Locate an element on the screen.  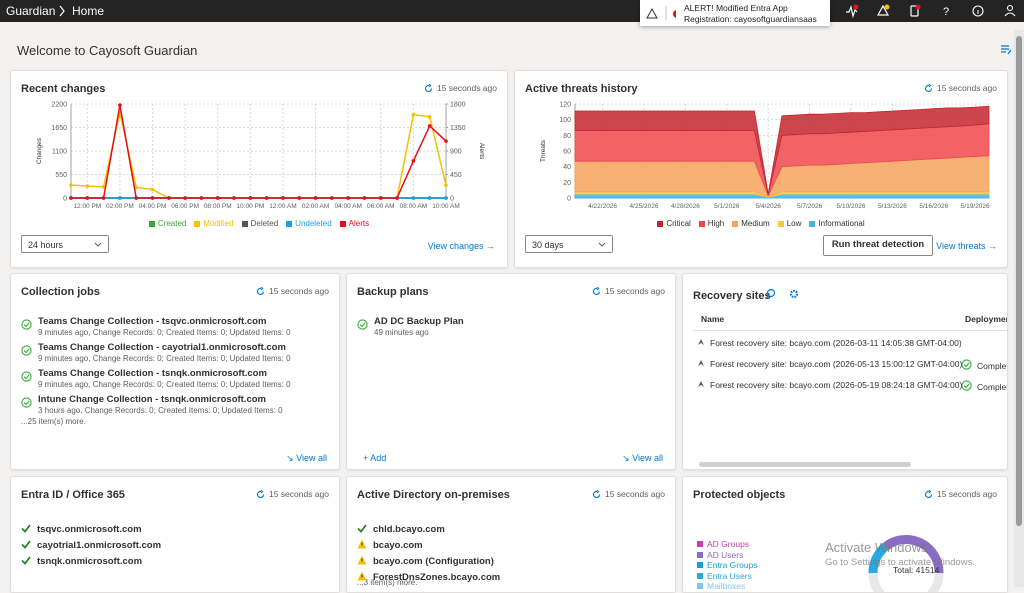
add-link: + Add is located at coordinates (375, 458).